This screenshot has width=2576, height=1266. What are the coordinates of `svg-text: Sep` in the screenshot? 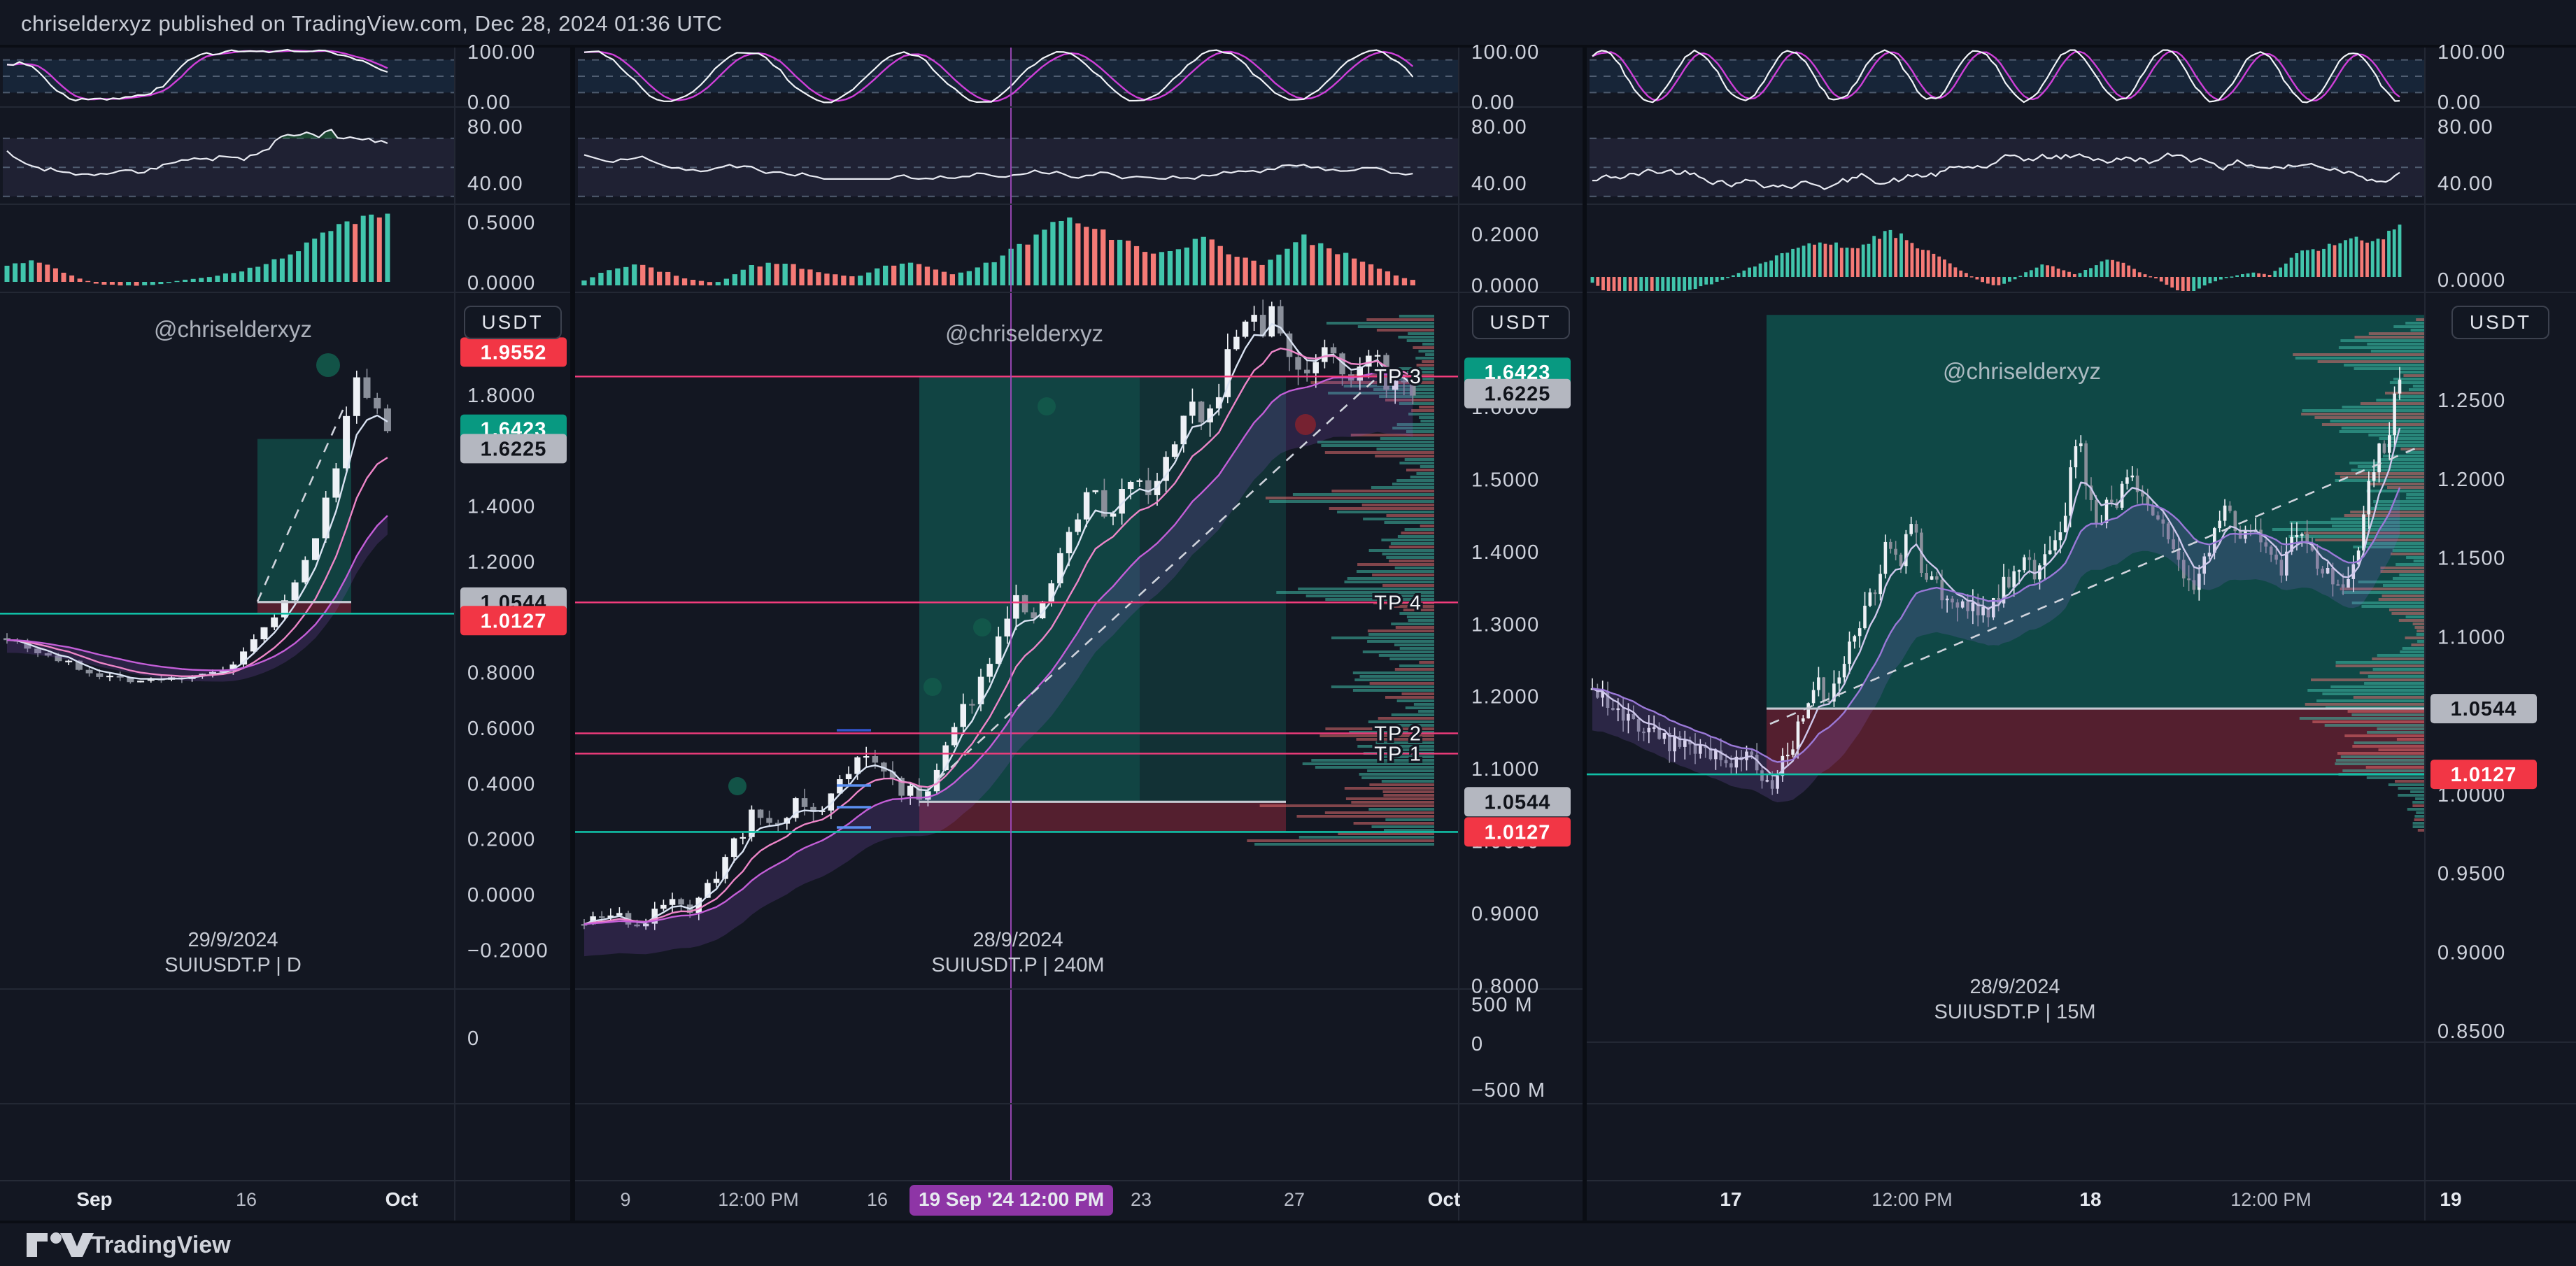 It's located at (94, 1199).